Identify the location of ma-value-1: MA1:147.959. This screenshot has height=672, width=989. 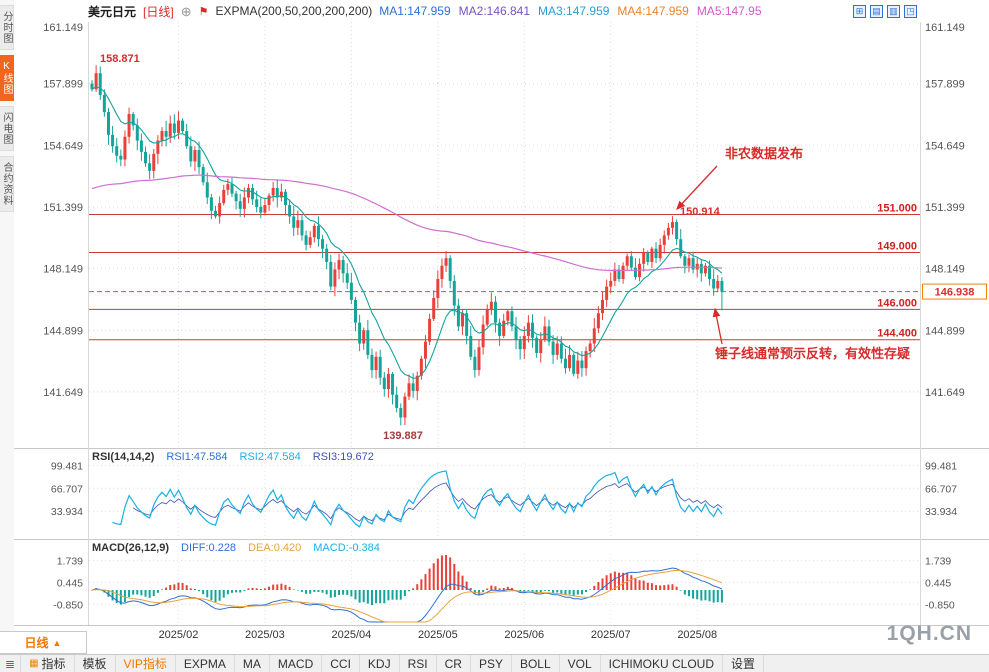
(415, 11).